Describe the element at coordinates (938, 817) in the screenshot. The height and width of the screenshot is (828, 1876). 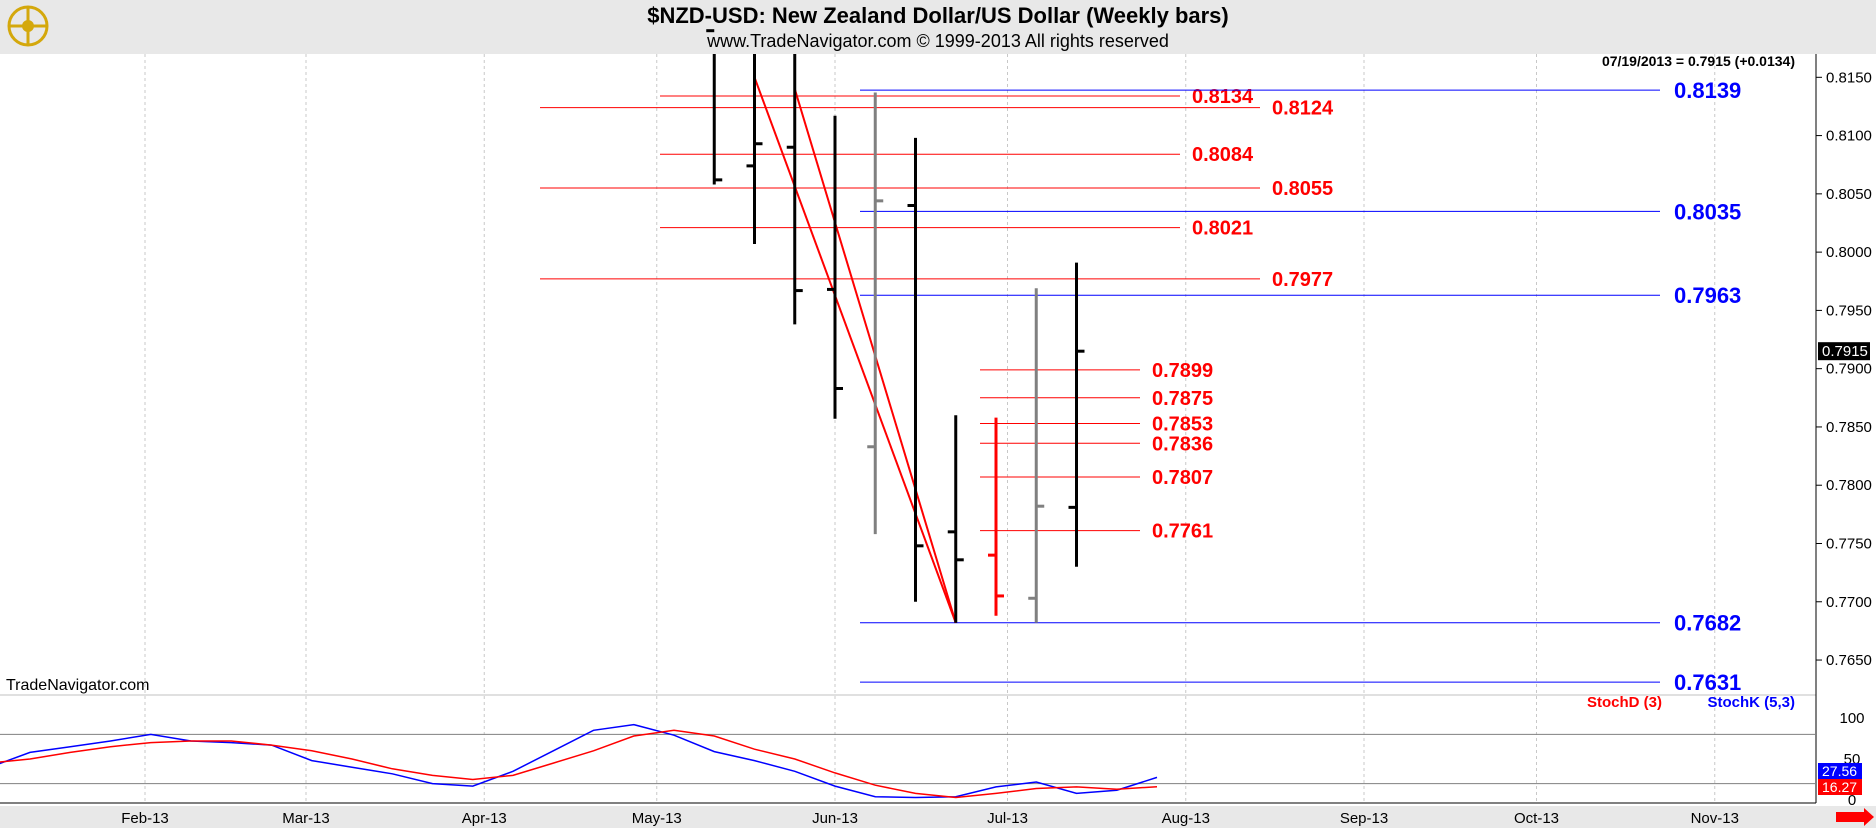
I see `x-axis-band` at that location.